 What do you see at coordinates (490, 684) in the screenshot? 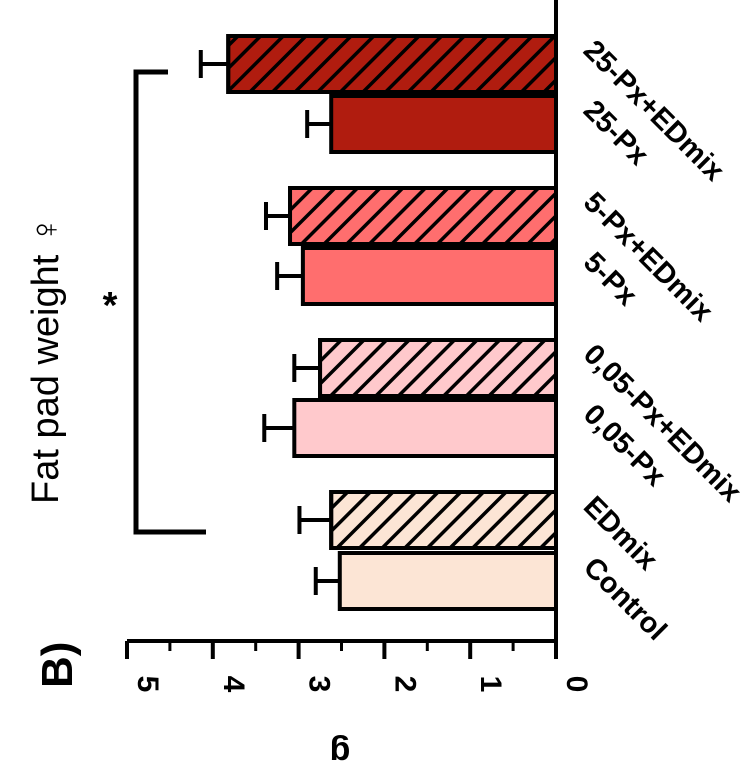
I see `value-tick-label-1: 1` at bounding box center [490, 684].